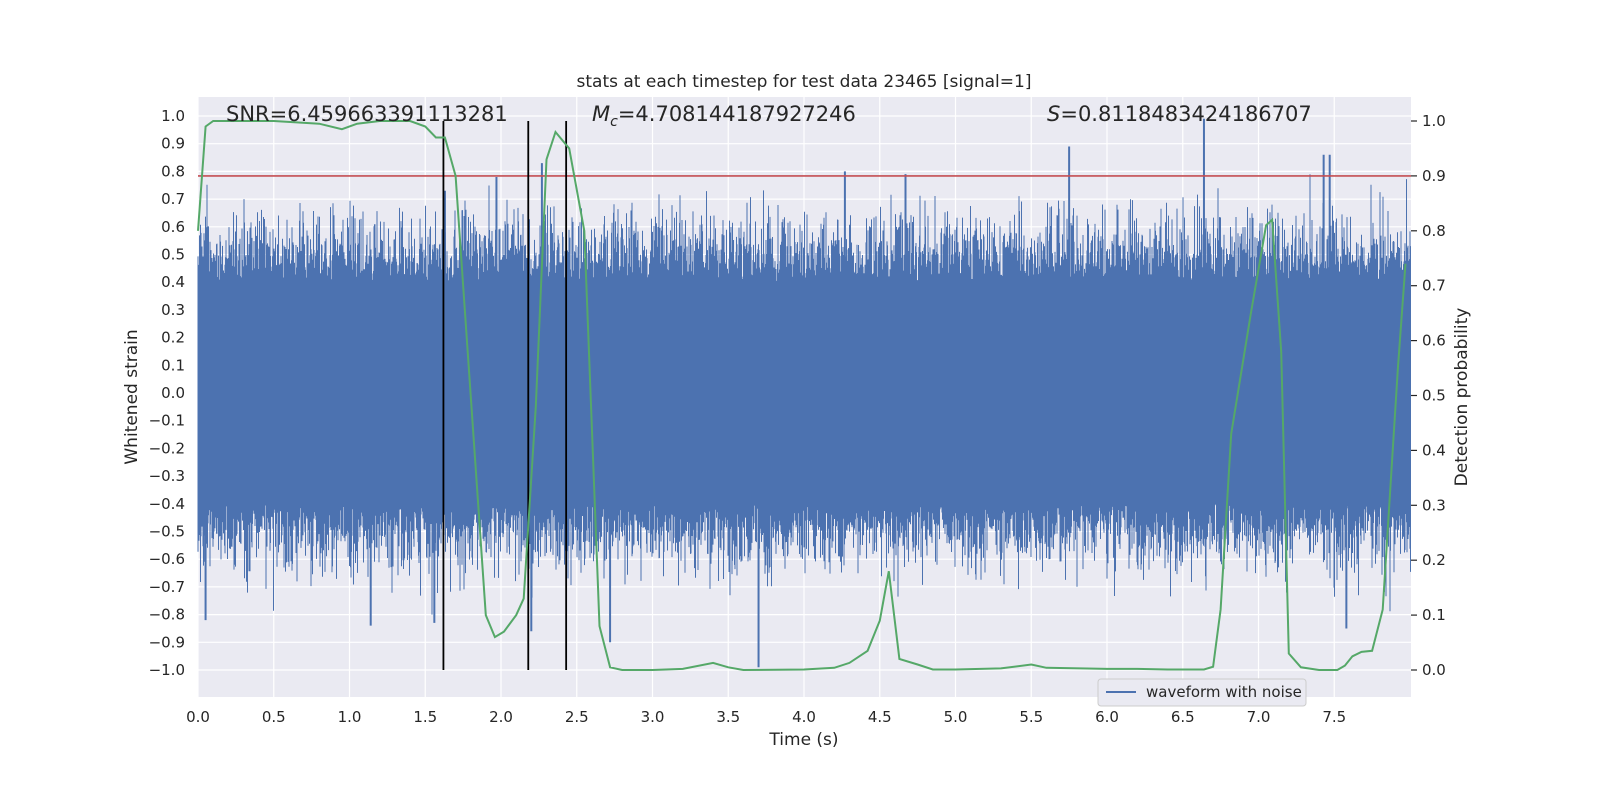 Image resolution: width=1600 pixels, height=800 pixels. I want to click on y2-tick-label: 0.8, so click(1434, 231).